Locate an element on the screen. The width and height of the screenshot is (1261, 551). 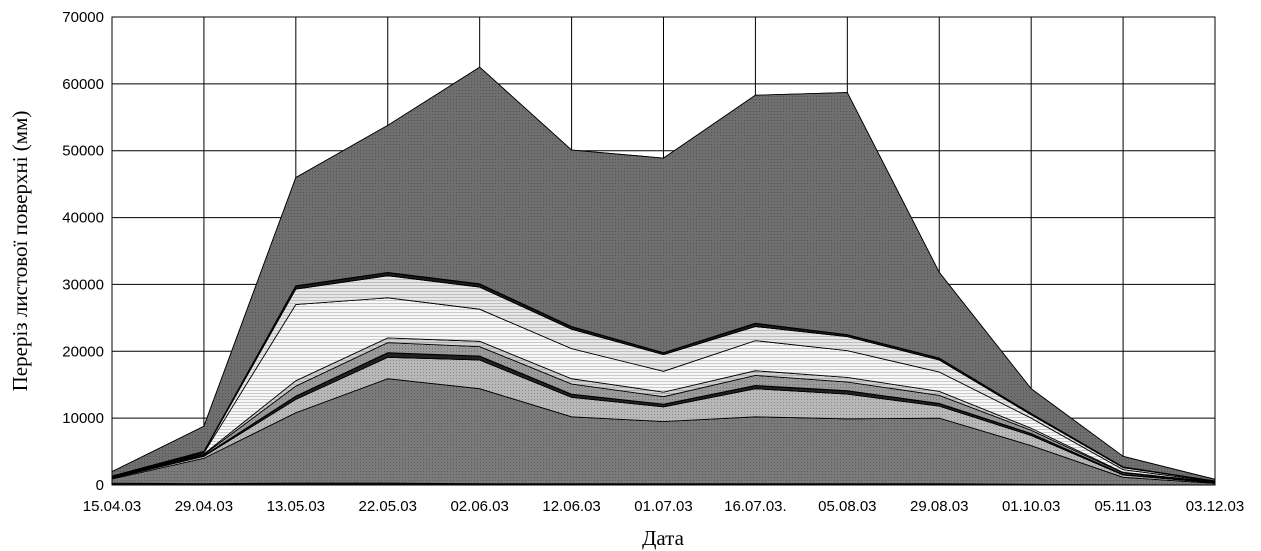
x-tick-label: 05.11.03 is located at coordinates (1122, 506).